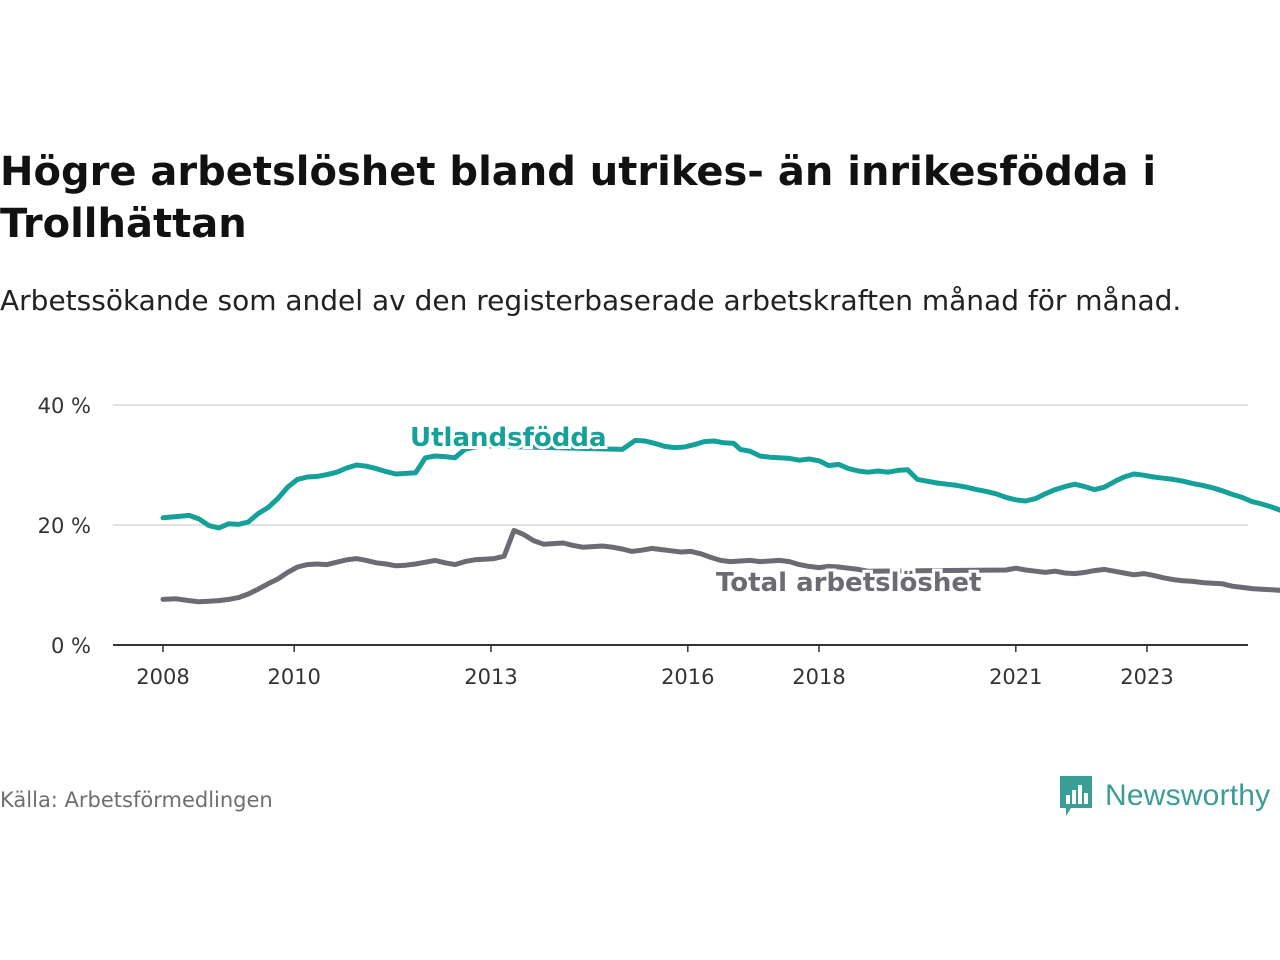  What do you see at coordinates (720, 566) in the screenshot?
I see `series-line-total-arbetsl-shet` at bounding box center [720, 566].